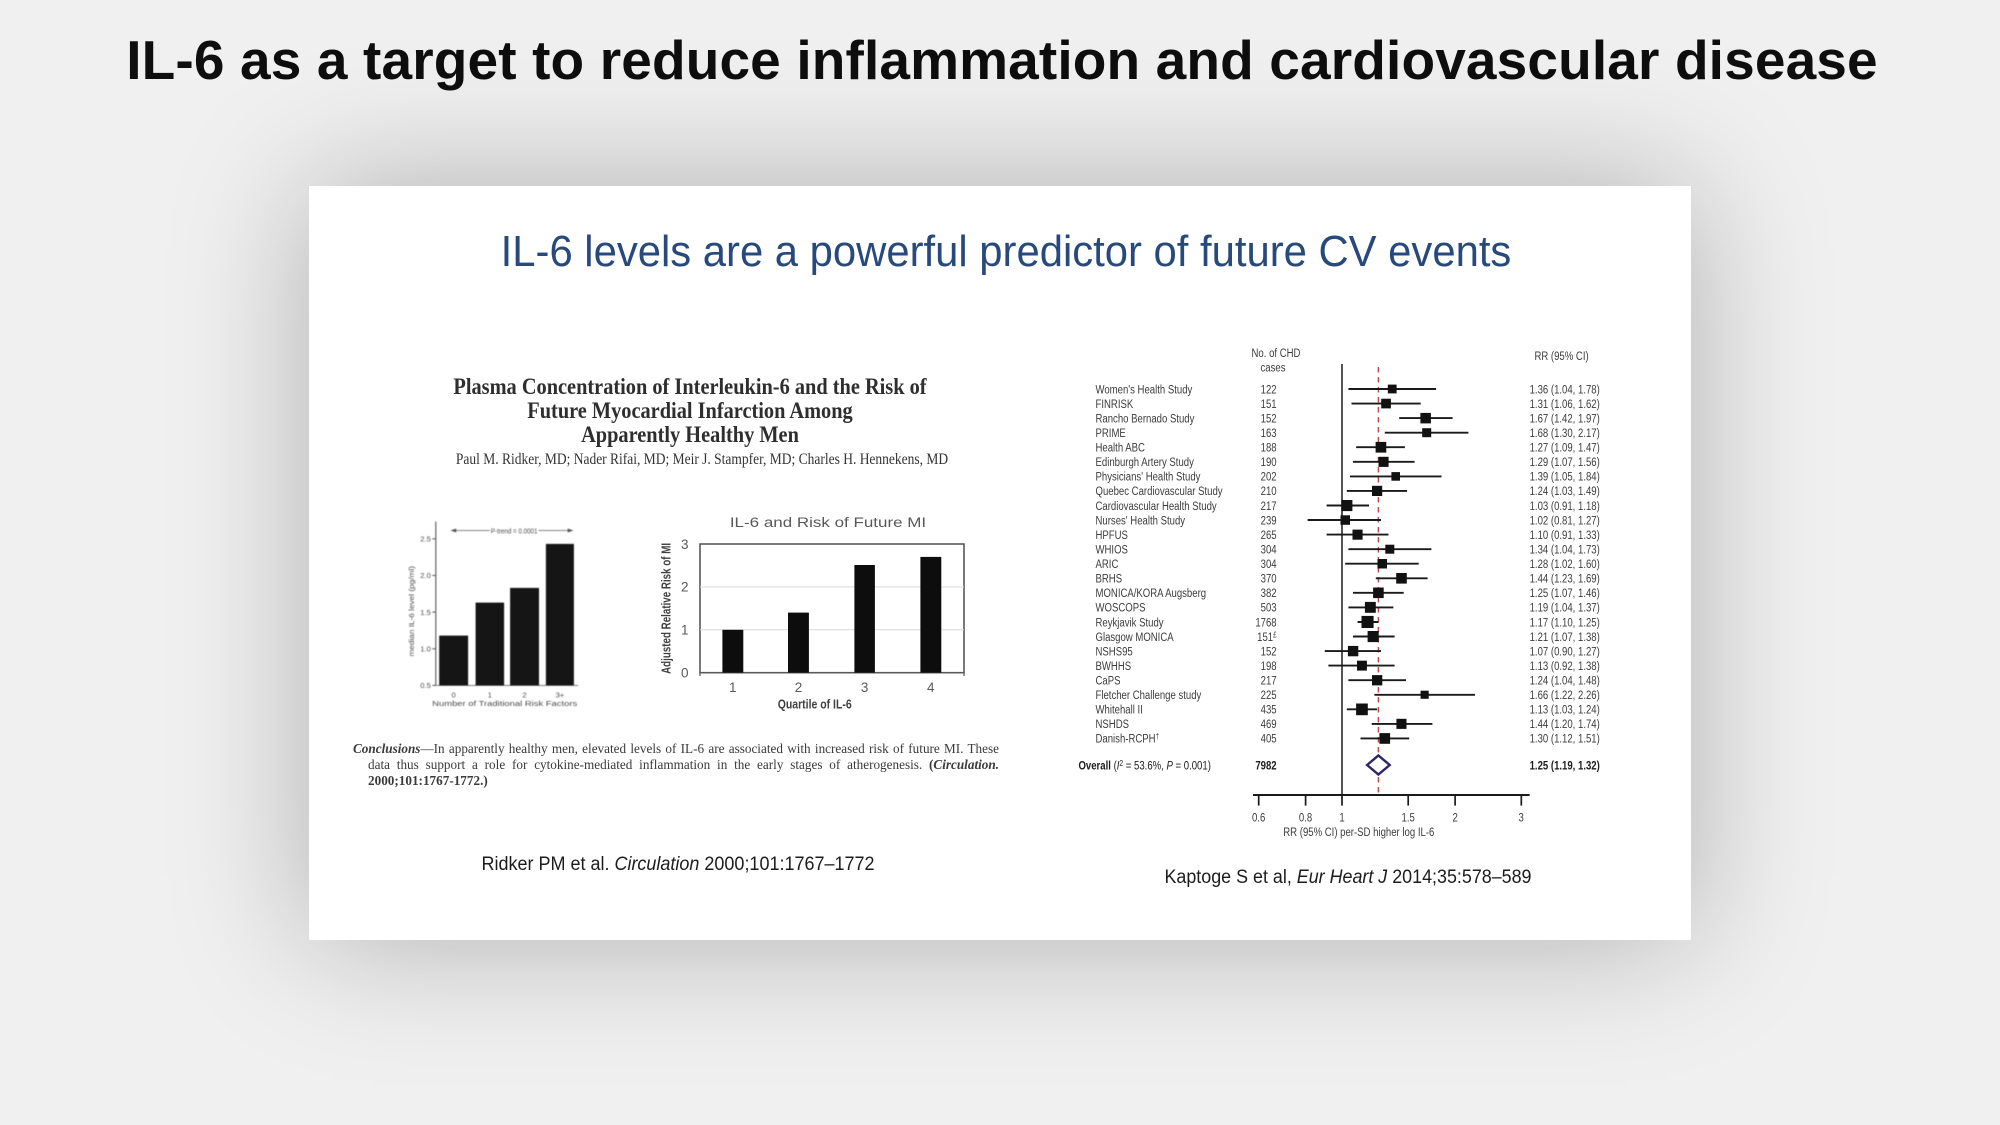 The width and height of the screenshot is (2000, 1125). I want to click on svg-text: BRHS, so click(1109, 579).